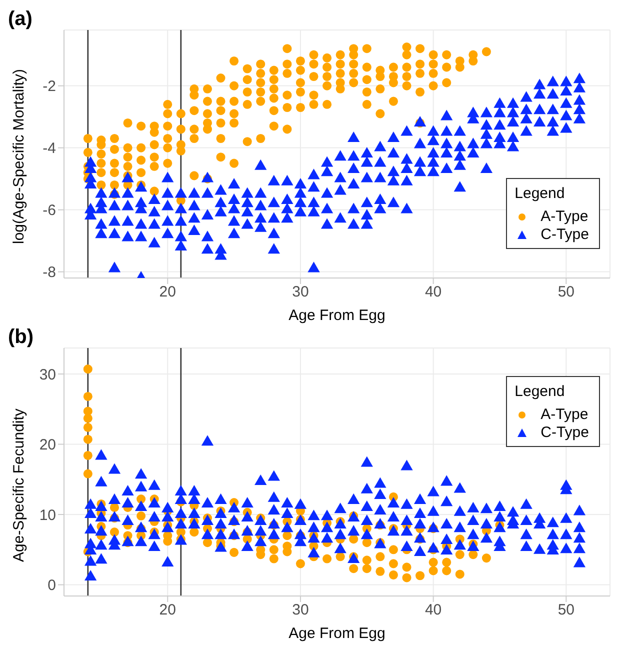 This screenshot has width=620, height=659. Describe the element at coordinates (19, 485) in the screenshot. I see `y-axis-title: Age-Specific Fecundity` at that location.